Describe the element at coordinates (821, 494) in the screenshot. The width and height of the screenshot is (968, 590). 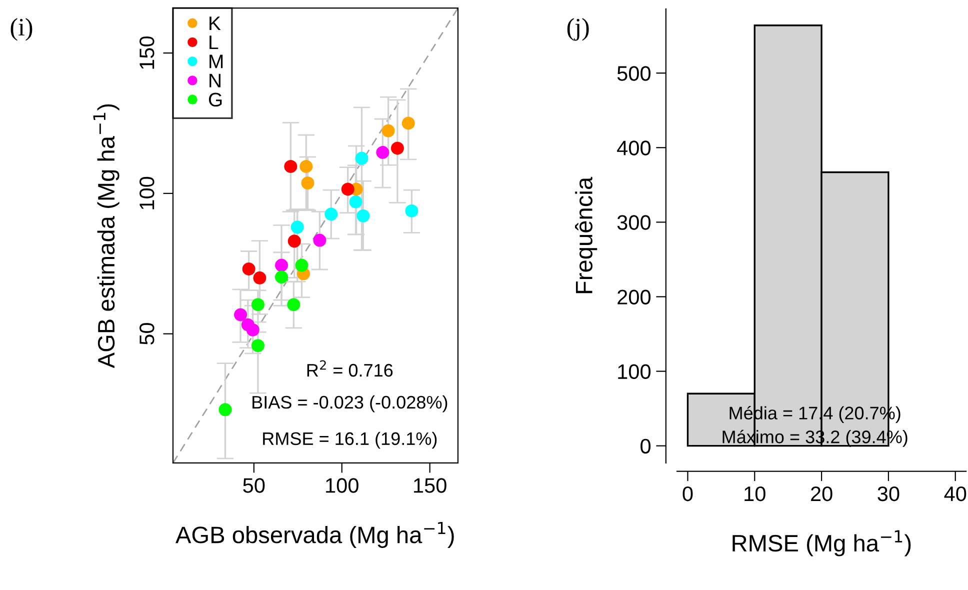
I see `x-tick-label: 20` at that location.